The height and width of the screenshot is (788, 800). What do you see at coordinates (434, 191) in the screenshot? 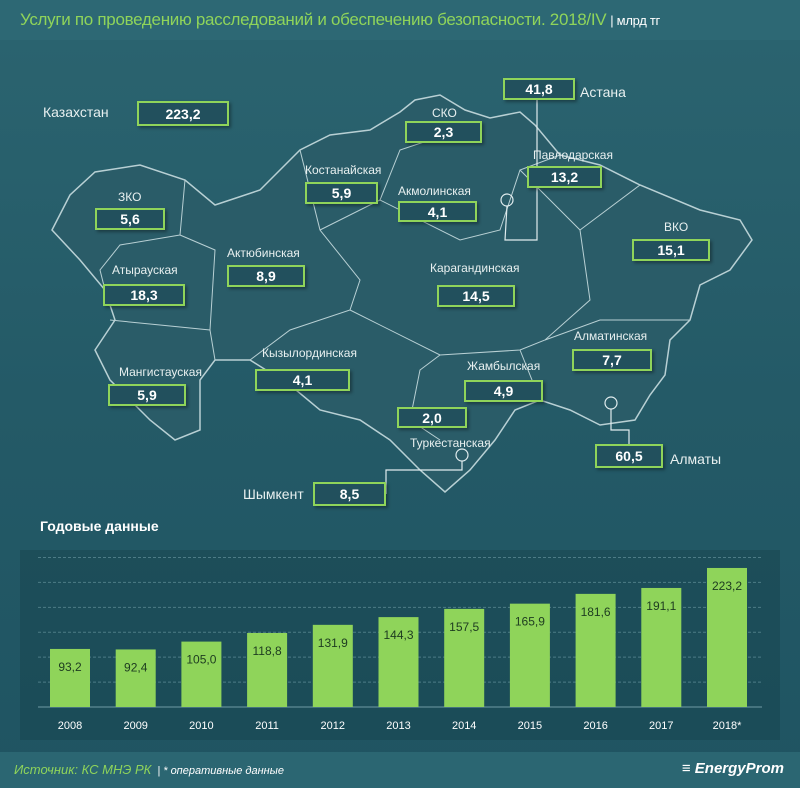
I see `region-name-akmola: Акмолинская` at bounding box center [434, 191].